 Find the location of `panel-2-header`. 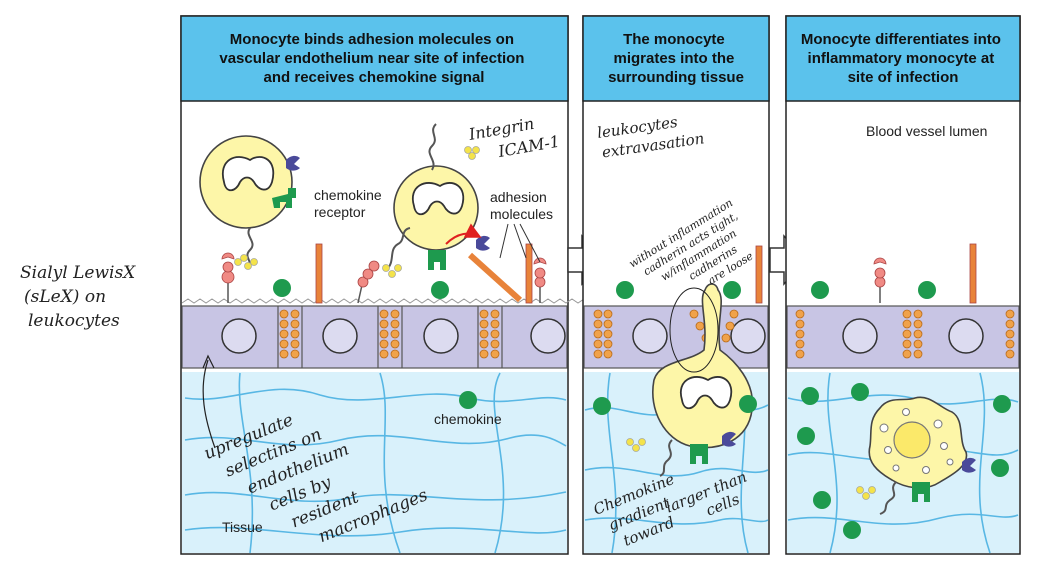

panel-2-header is located at coordinates (676, 58).